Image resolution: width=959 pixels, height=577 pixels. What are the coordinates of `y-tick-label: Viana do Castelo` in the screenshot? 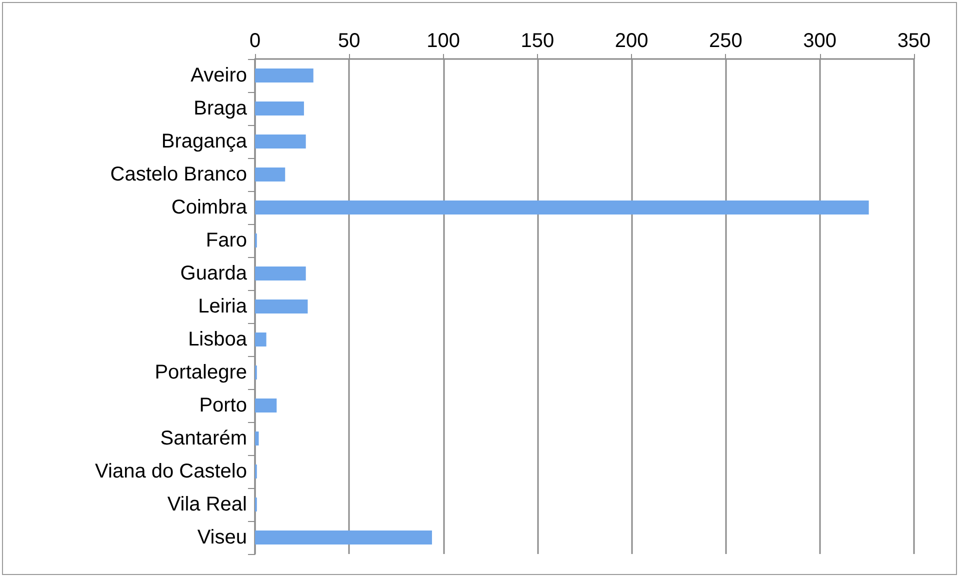 It's located at (171, 471).